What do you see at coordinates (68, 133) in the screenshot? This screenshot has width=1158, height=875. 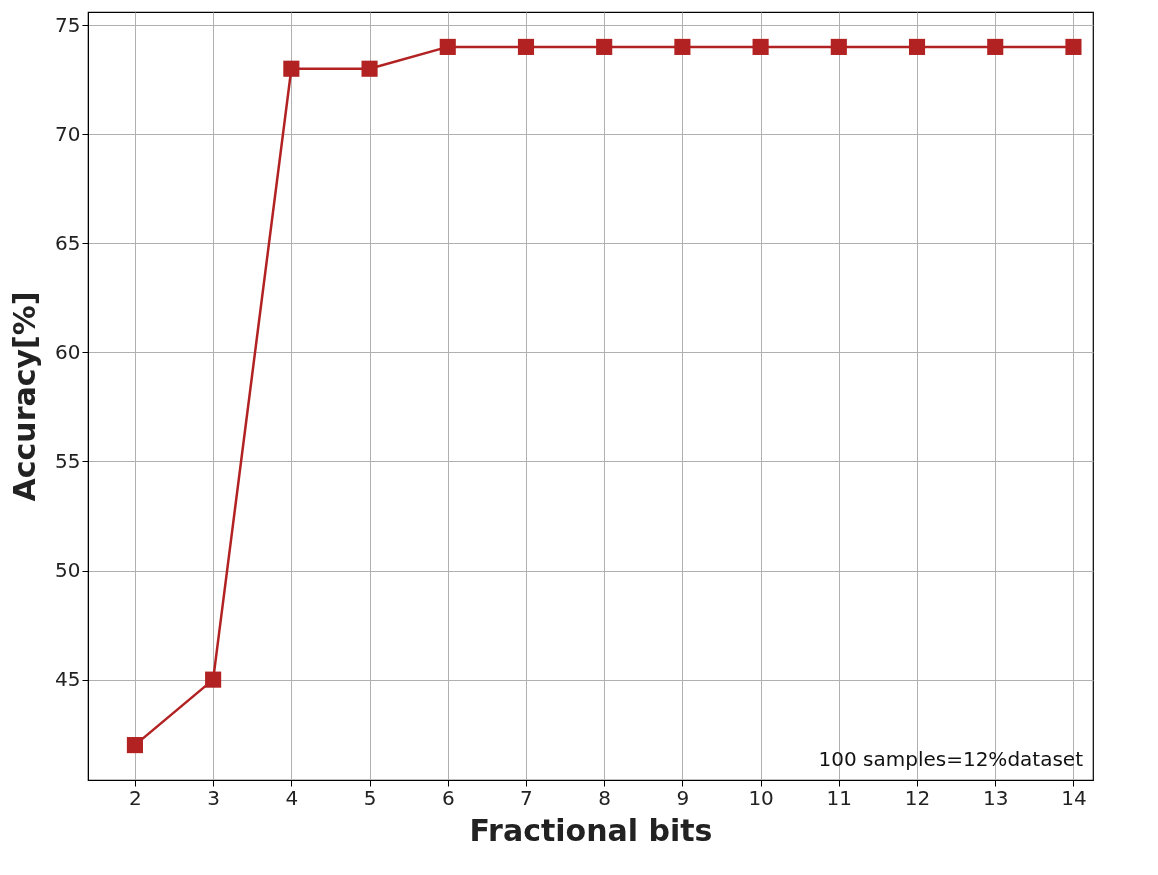 I see `y-tick-label: 70` at bounding box center [68, 133].